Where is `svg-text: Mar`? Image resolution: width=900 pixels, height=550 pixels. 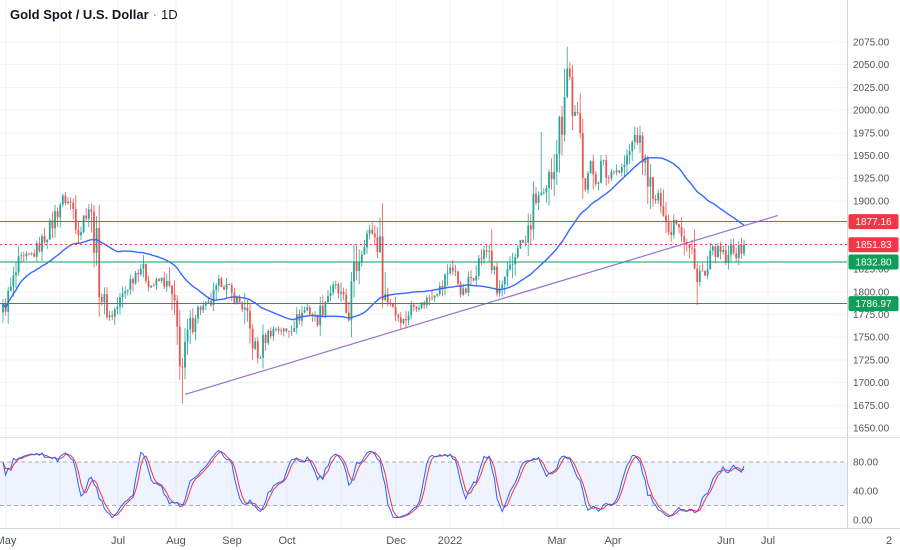 svg-text: Mar is located at coordinates (557, 541).